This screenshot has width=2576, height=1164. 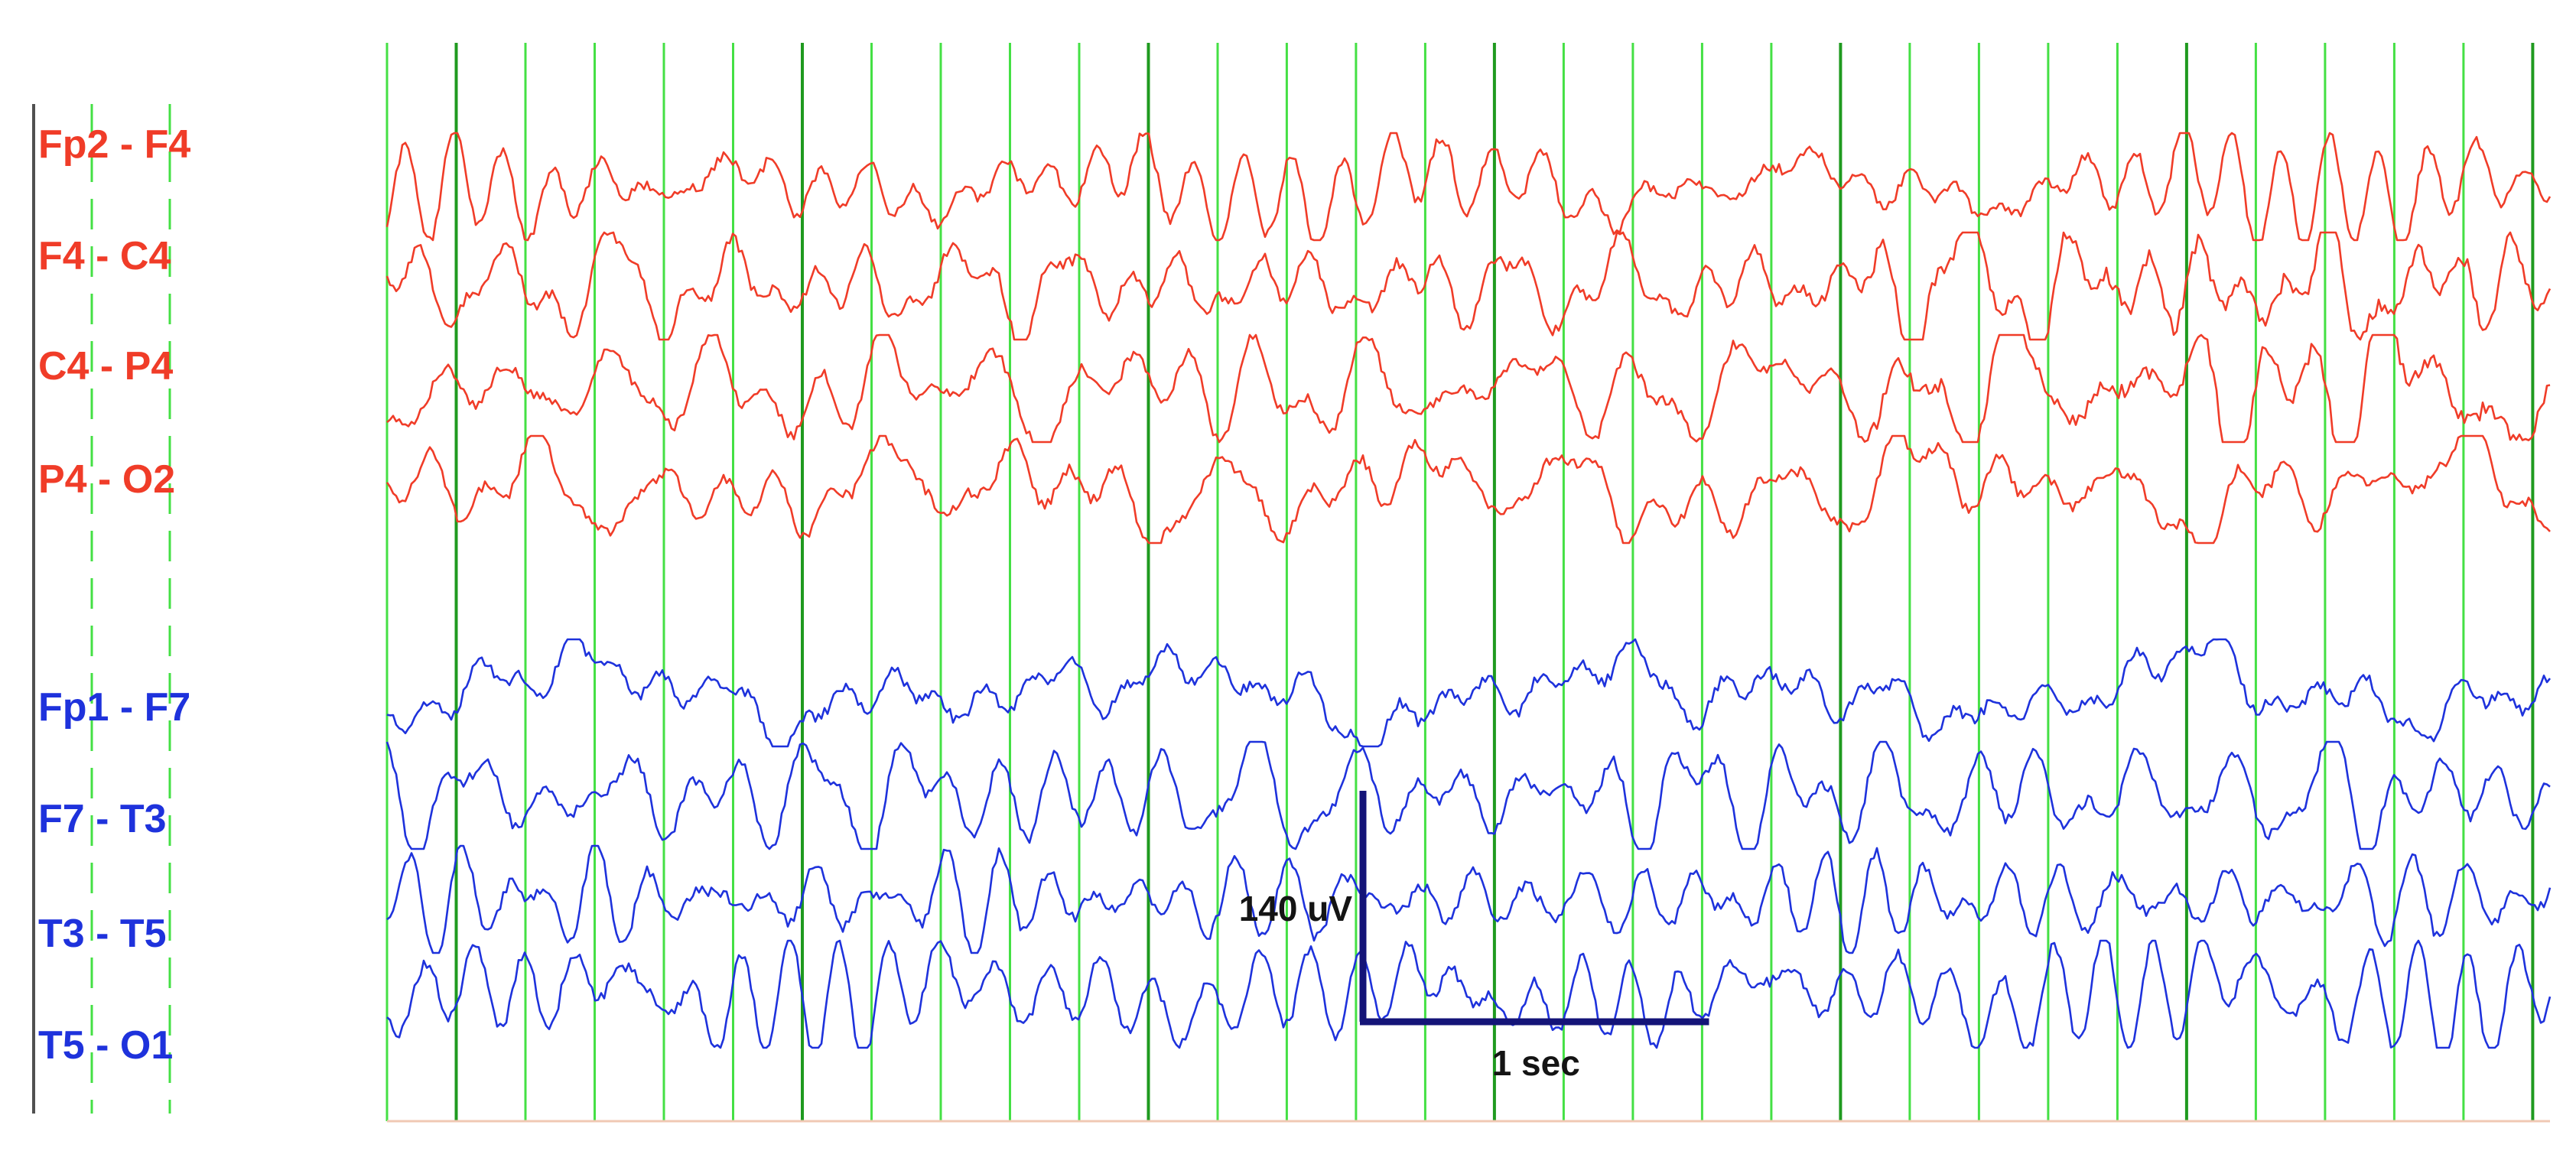 What do you see at coordinates (102, 934) in the screenshot?
I see `channel-label: T3 - T5` at bounding box center [102, 934].